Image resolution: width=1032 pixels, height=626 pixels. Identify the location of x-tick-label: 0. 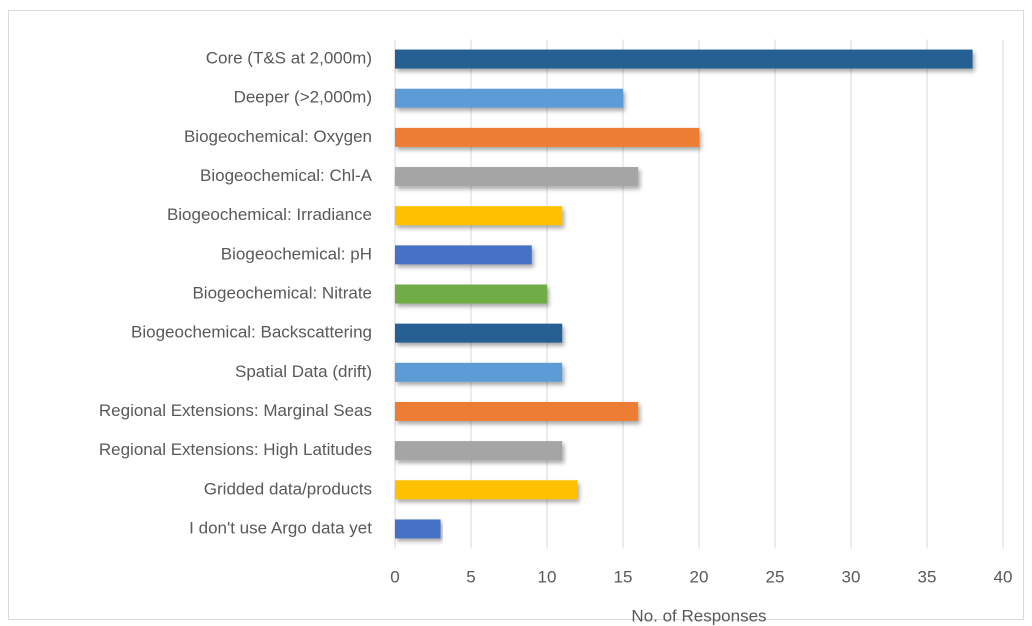
(394, 576).